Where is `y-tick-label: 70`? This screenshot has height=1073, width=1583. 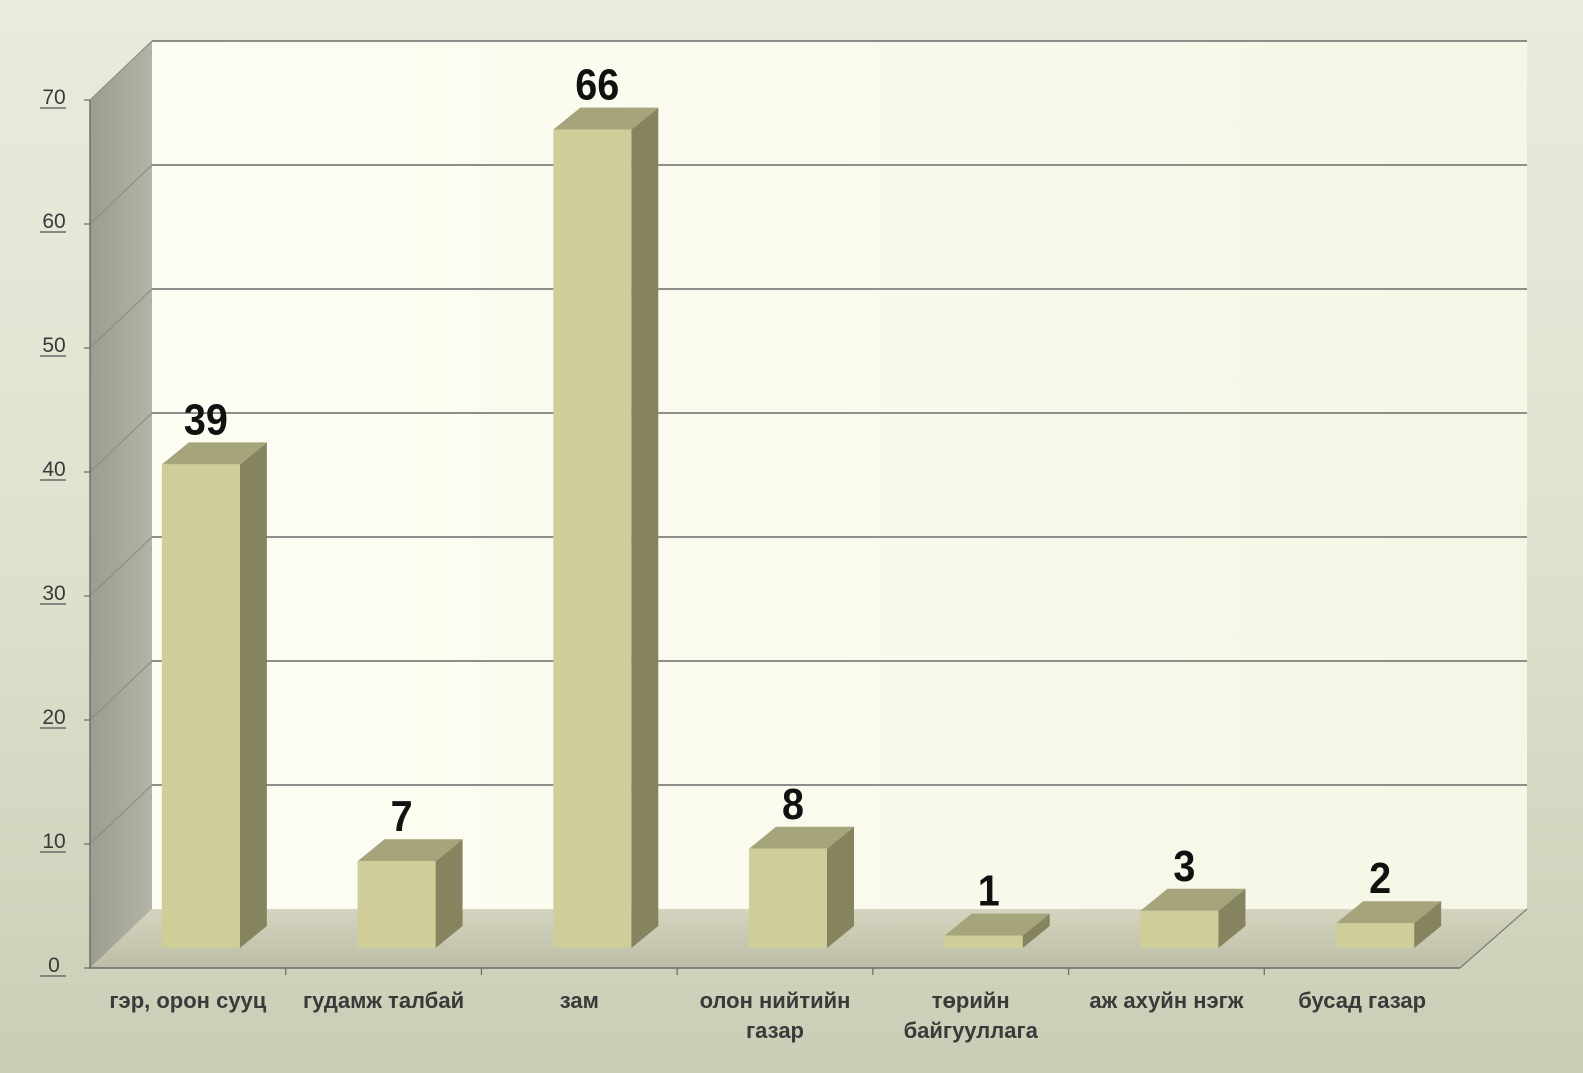 y-tick-label: 70 is located at coordinates (53, 97).